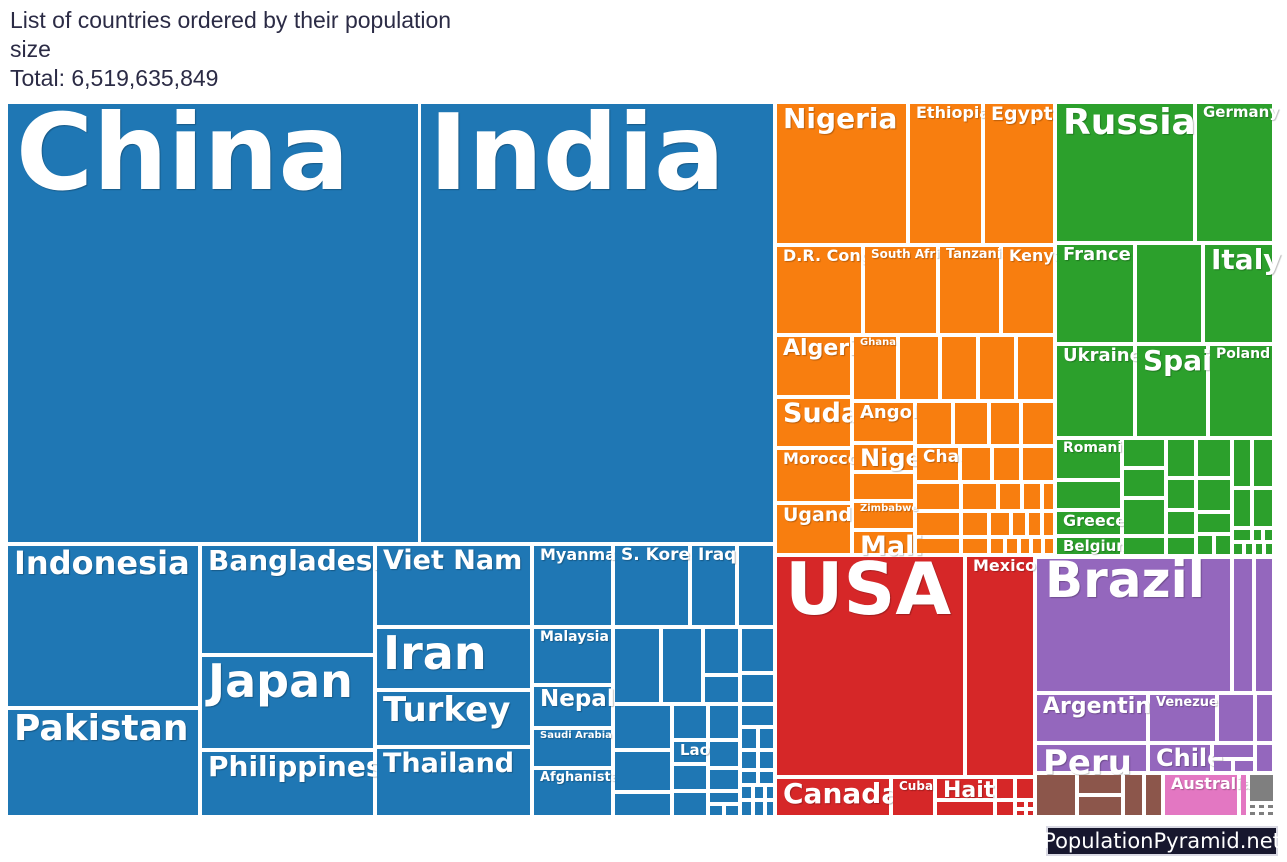 This screenshot has width=1287, height=862. What do you see at coordinates (103, 762) in the screenshot?
I see `treemap-cell-pakistan: Pakistan` at bounding box center [103, 762].